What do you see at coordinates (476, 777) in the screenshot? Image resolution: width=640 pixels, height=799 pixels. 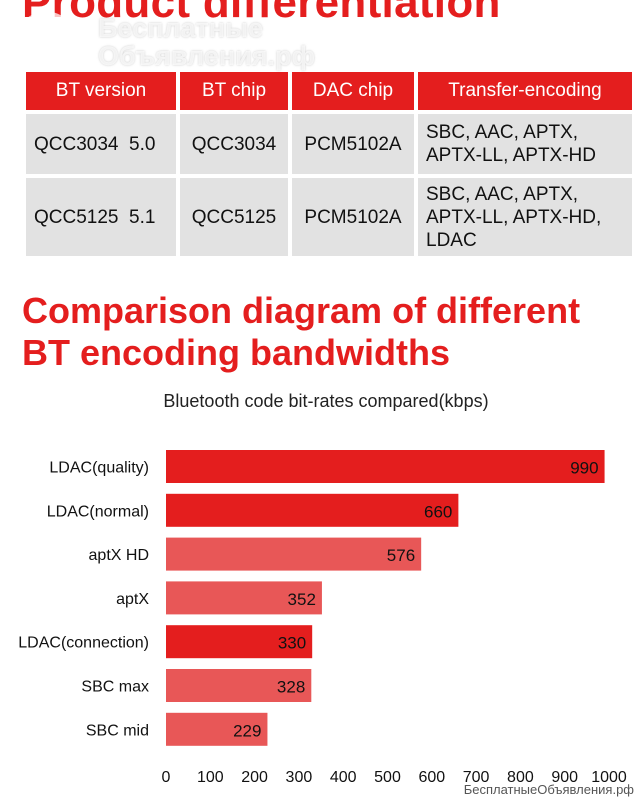 I see `x-tick-label: 700` at bounding box center [476, 777].